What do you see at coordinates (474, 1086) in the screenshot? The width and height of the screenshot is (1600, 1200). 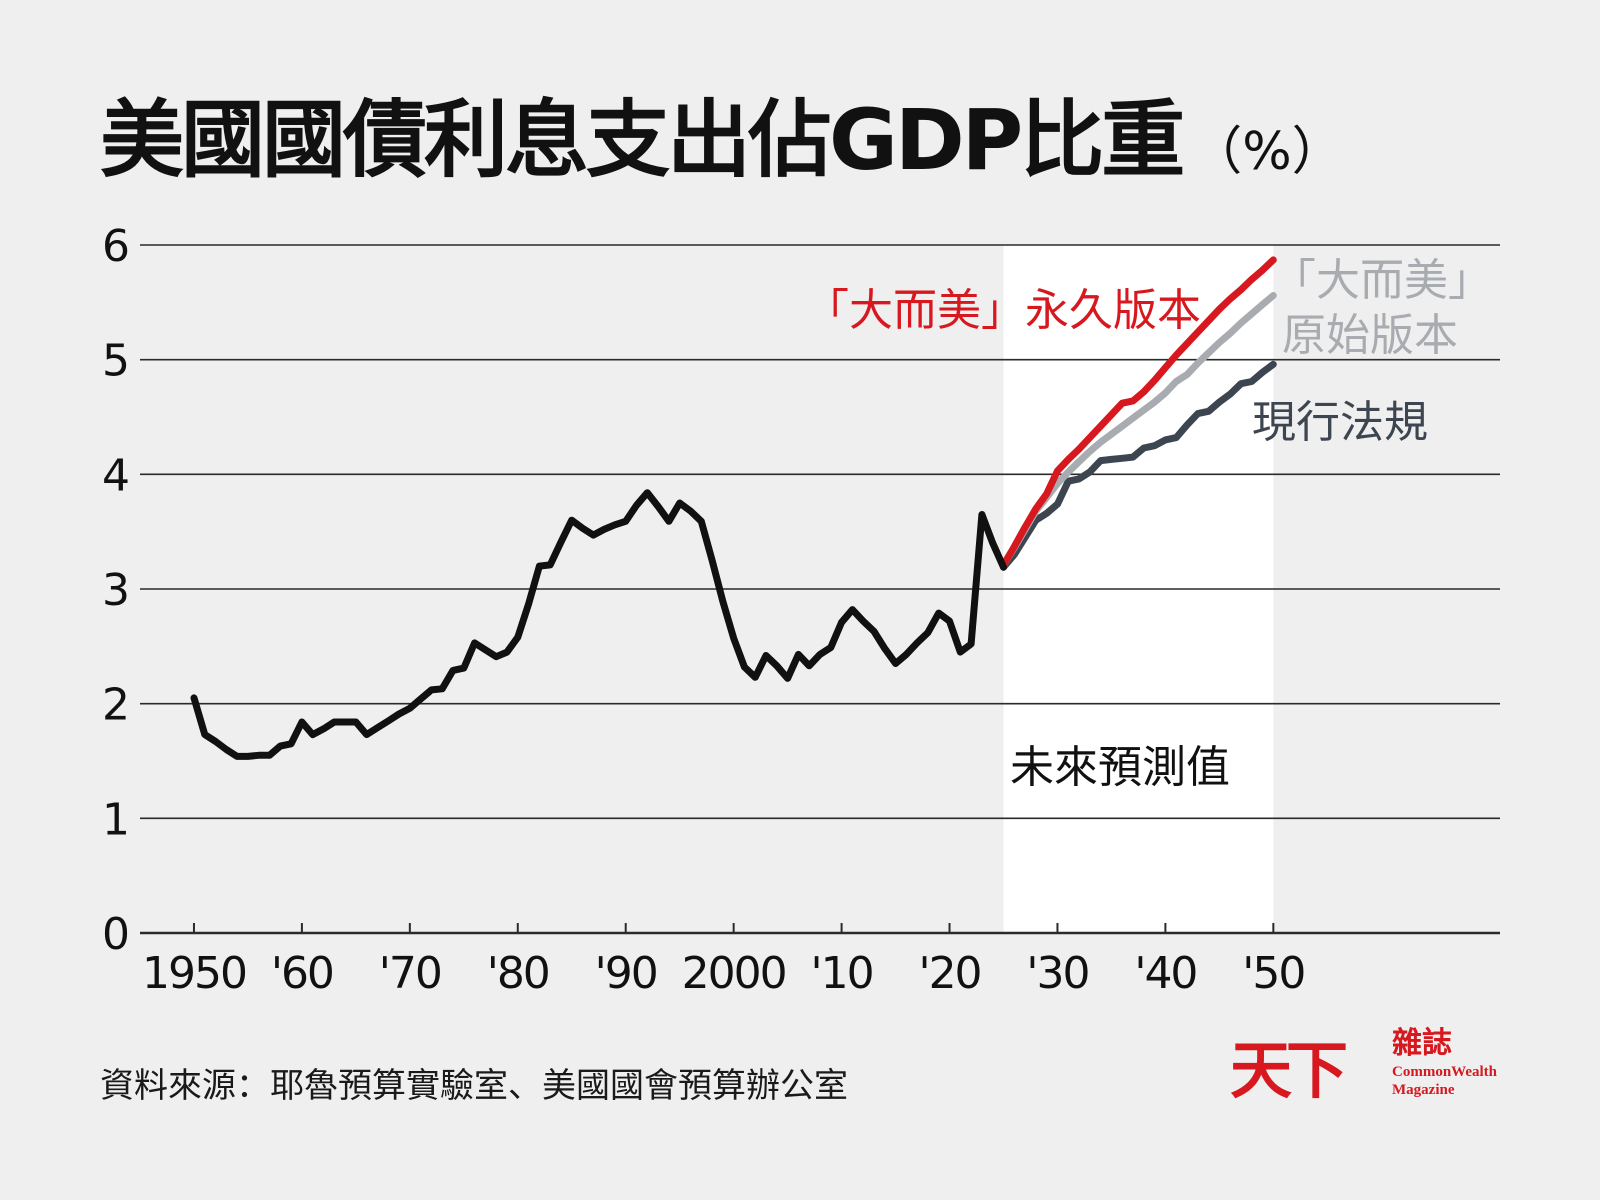 I see `source-note: 資料來源：耶魯預算實驗室、美國國會預算辦公室` at bounding box center [474, 1086].